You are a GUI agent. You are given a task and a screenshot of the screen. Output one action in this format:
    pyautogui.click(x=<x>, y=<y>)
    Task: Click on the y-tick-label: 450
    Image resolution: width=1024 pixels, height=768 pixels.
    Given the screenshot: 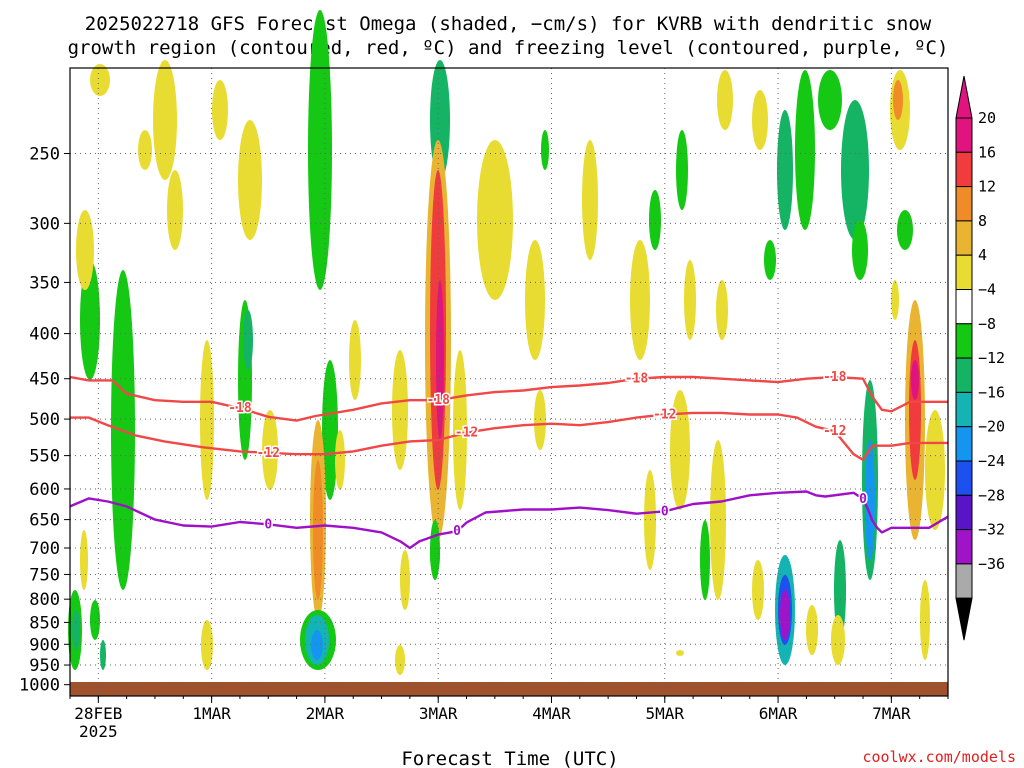 What is the action you would take?
    pyautogui.click(x=44, y=380)
    